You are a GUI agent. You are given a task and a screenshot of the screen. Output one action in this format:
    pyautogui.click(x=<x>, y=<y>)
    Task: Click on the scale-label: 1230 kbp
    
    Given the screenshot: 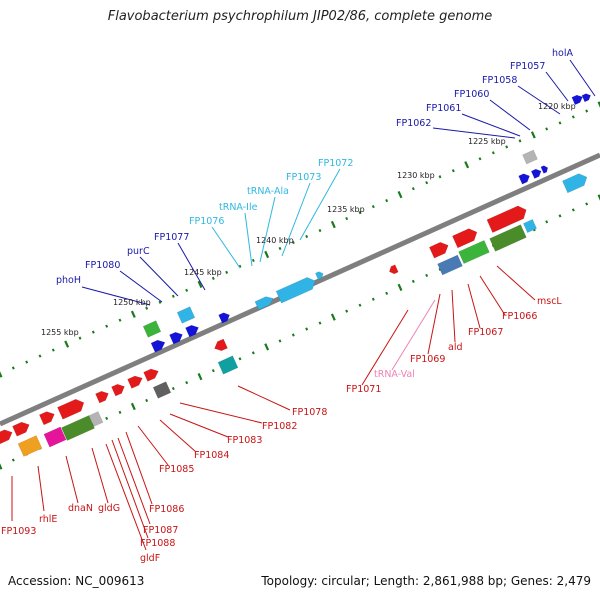 What is the action you would take?
    pyautogui.click(x=416, y=175)
    